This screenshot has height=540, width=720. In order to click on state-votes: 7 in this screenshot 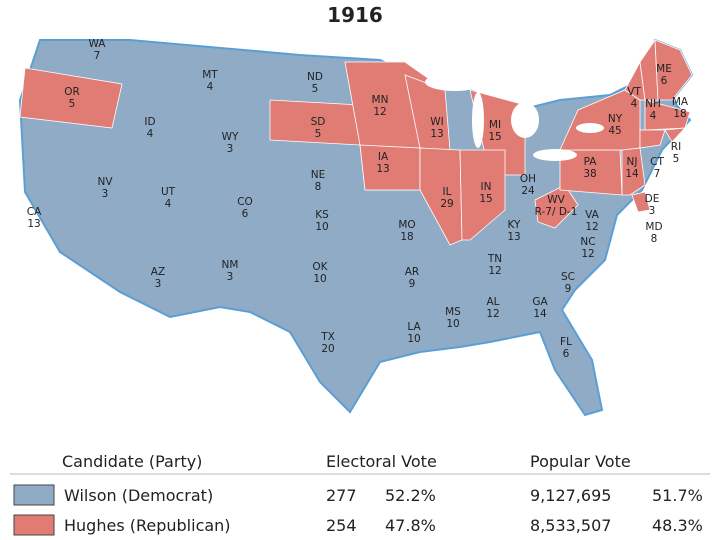, I will do `click(97, 56)`.